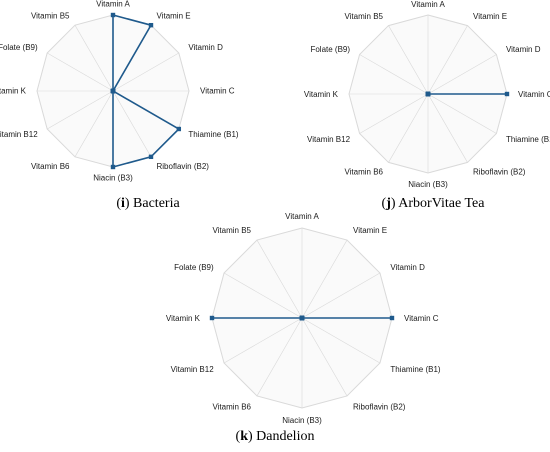 The width and height of the screenshot is (550, 452). I want to click on data-point-thiamine-b1, so click(179, 129).